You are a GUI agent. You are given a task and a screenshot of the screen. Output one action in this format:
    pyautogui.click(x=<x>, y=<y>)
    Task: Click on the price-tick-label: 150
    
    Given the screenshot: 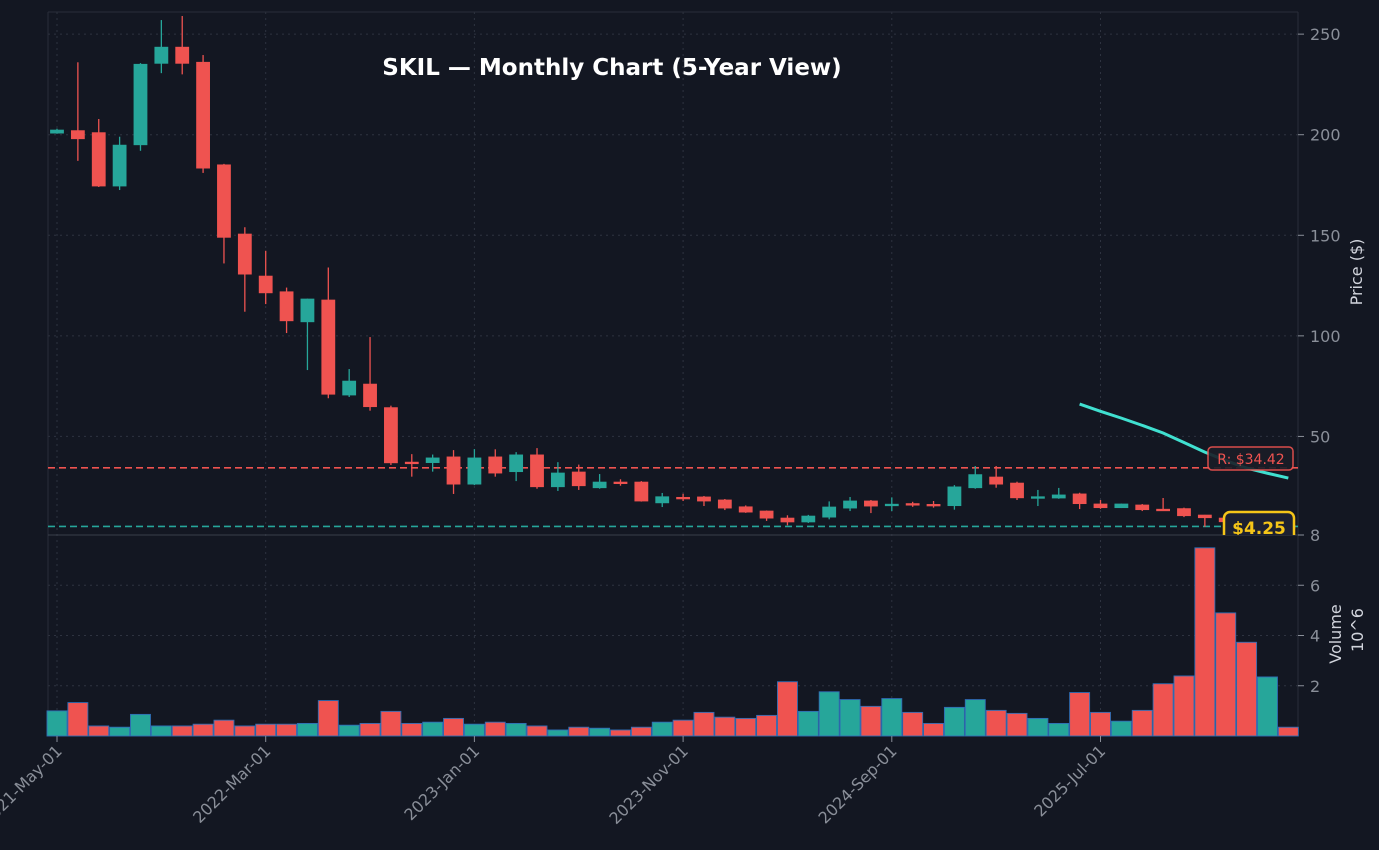 What is the action you would take?
    pyautogui.click(x=1325, y=235)
    